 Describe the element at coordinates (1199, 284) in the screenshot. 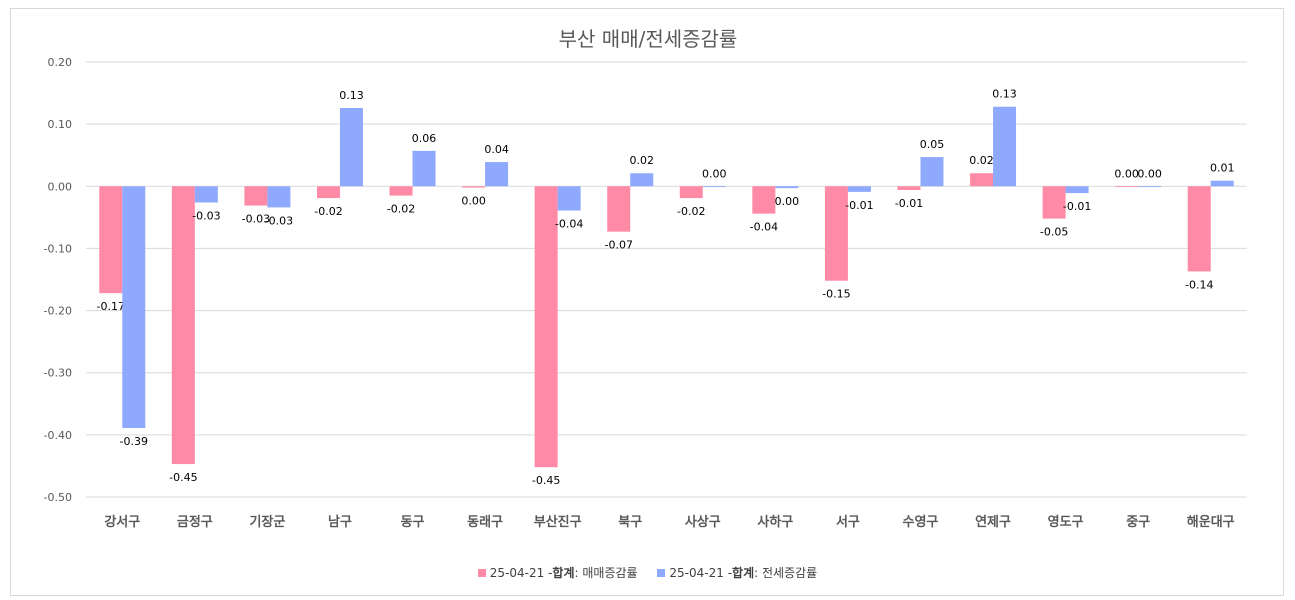

I see `data-label-sales: -0.14` at that location.